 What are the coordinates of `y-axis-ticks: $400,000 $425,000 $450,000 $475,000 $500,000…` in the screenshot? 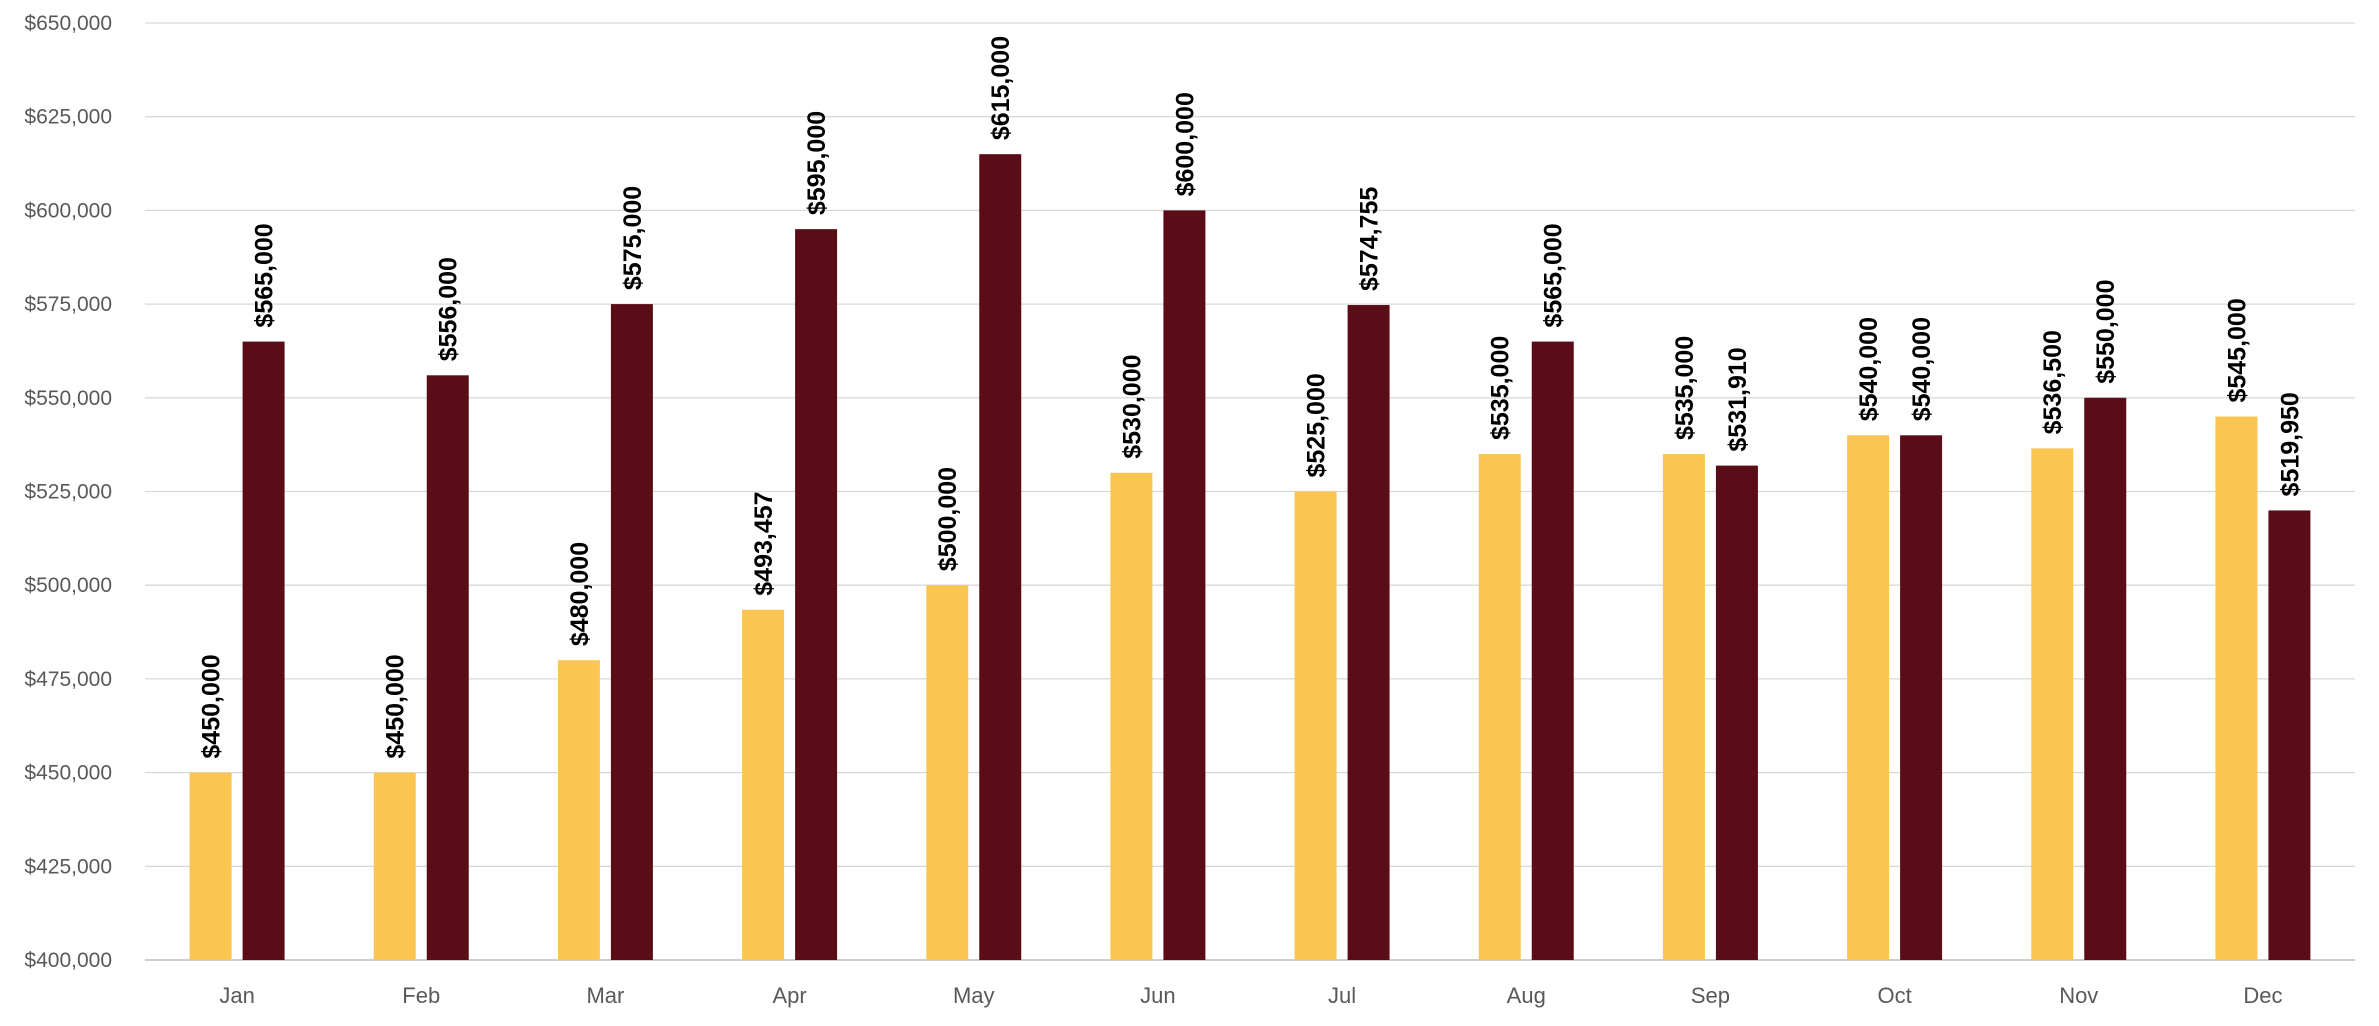 It's located at (68, 492).